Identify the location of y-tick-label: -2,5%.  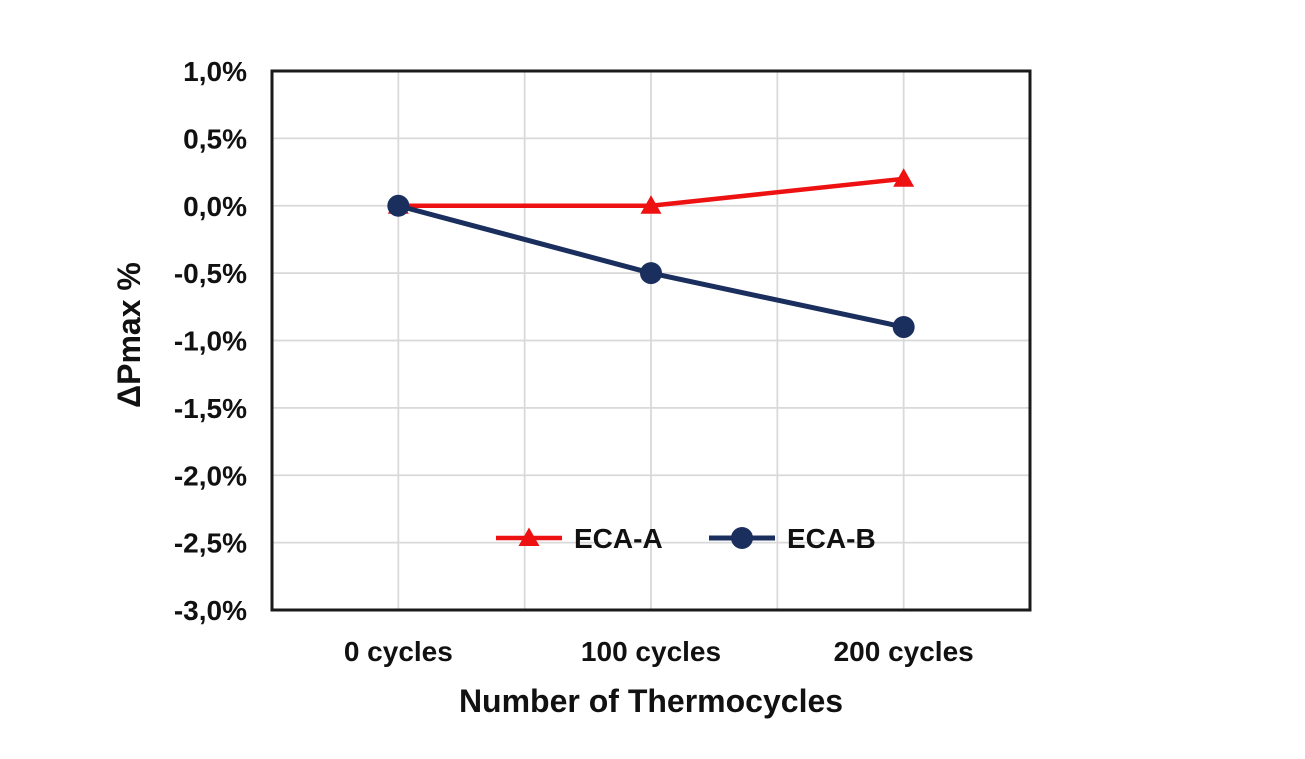
(210, 543).